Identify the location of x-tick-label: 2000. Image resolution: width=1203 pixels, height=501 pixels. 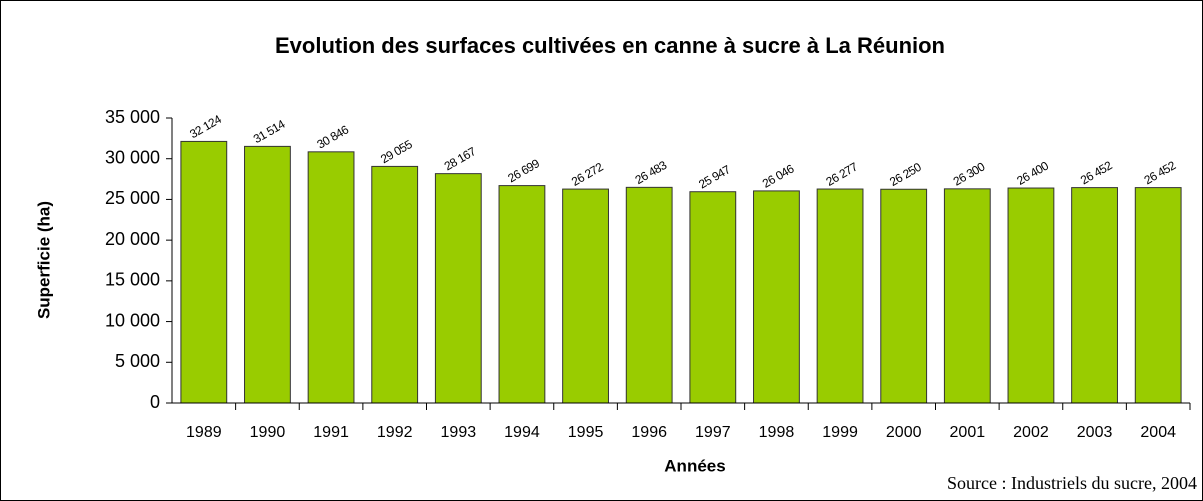
(904, 432).